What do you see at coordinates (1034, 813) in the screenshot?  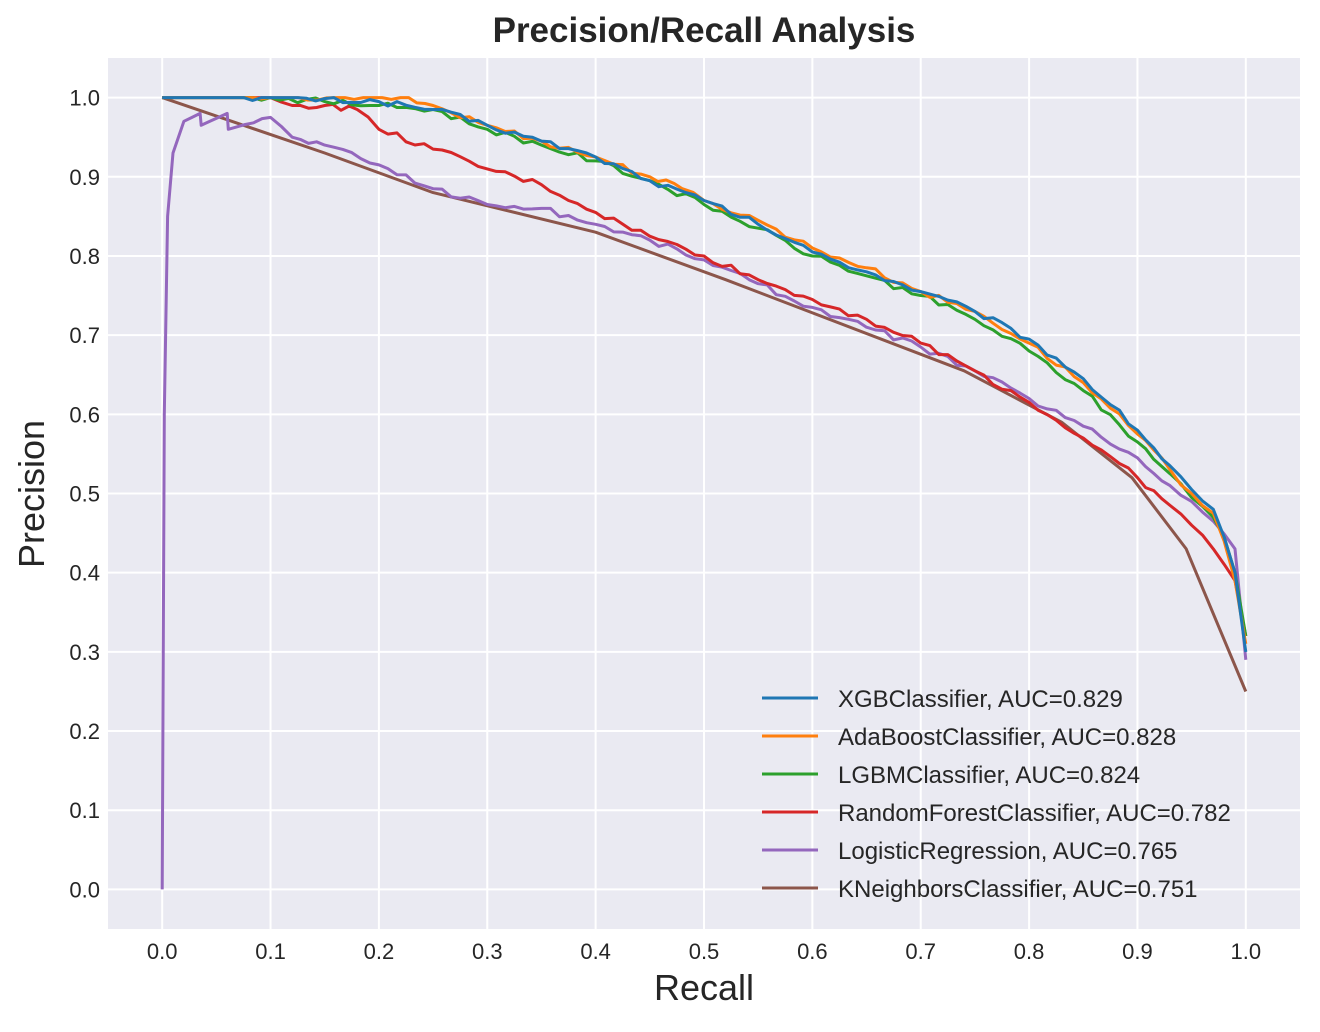 I see `legend-label: RandomForestClassifier, AUC=0.782` at bounding box center [1034, 813].